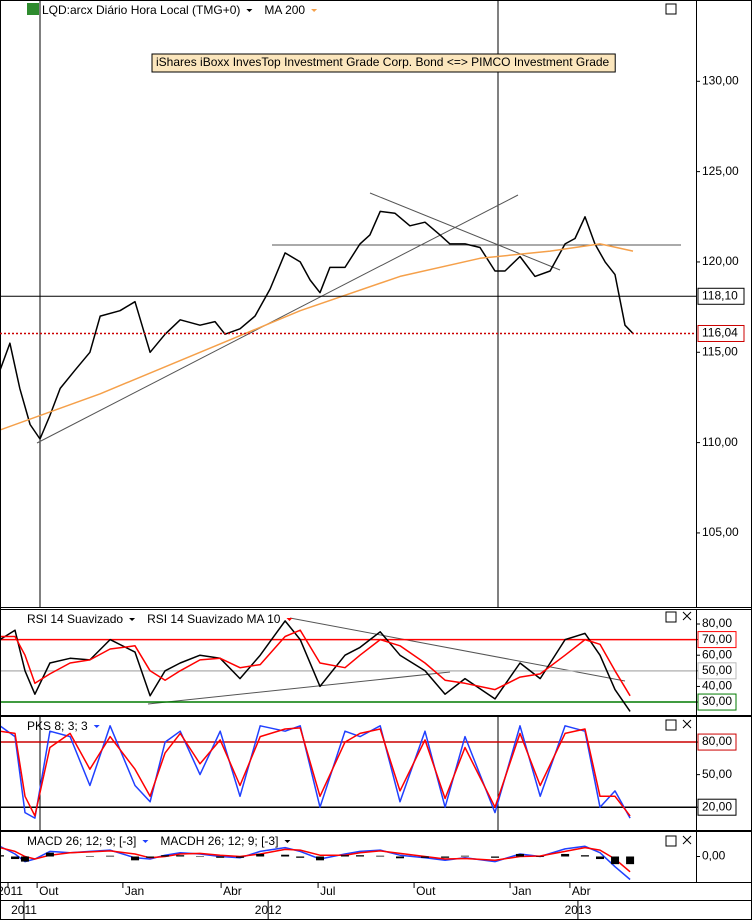  I want to click on y-tick-label: 130,00, so click(720, 80).